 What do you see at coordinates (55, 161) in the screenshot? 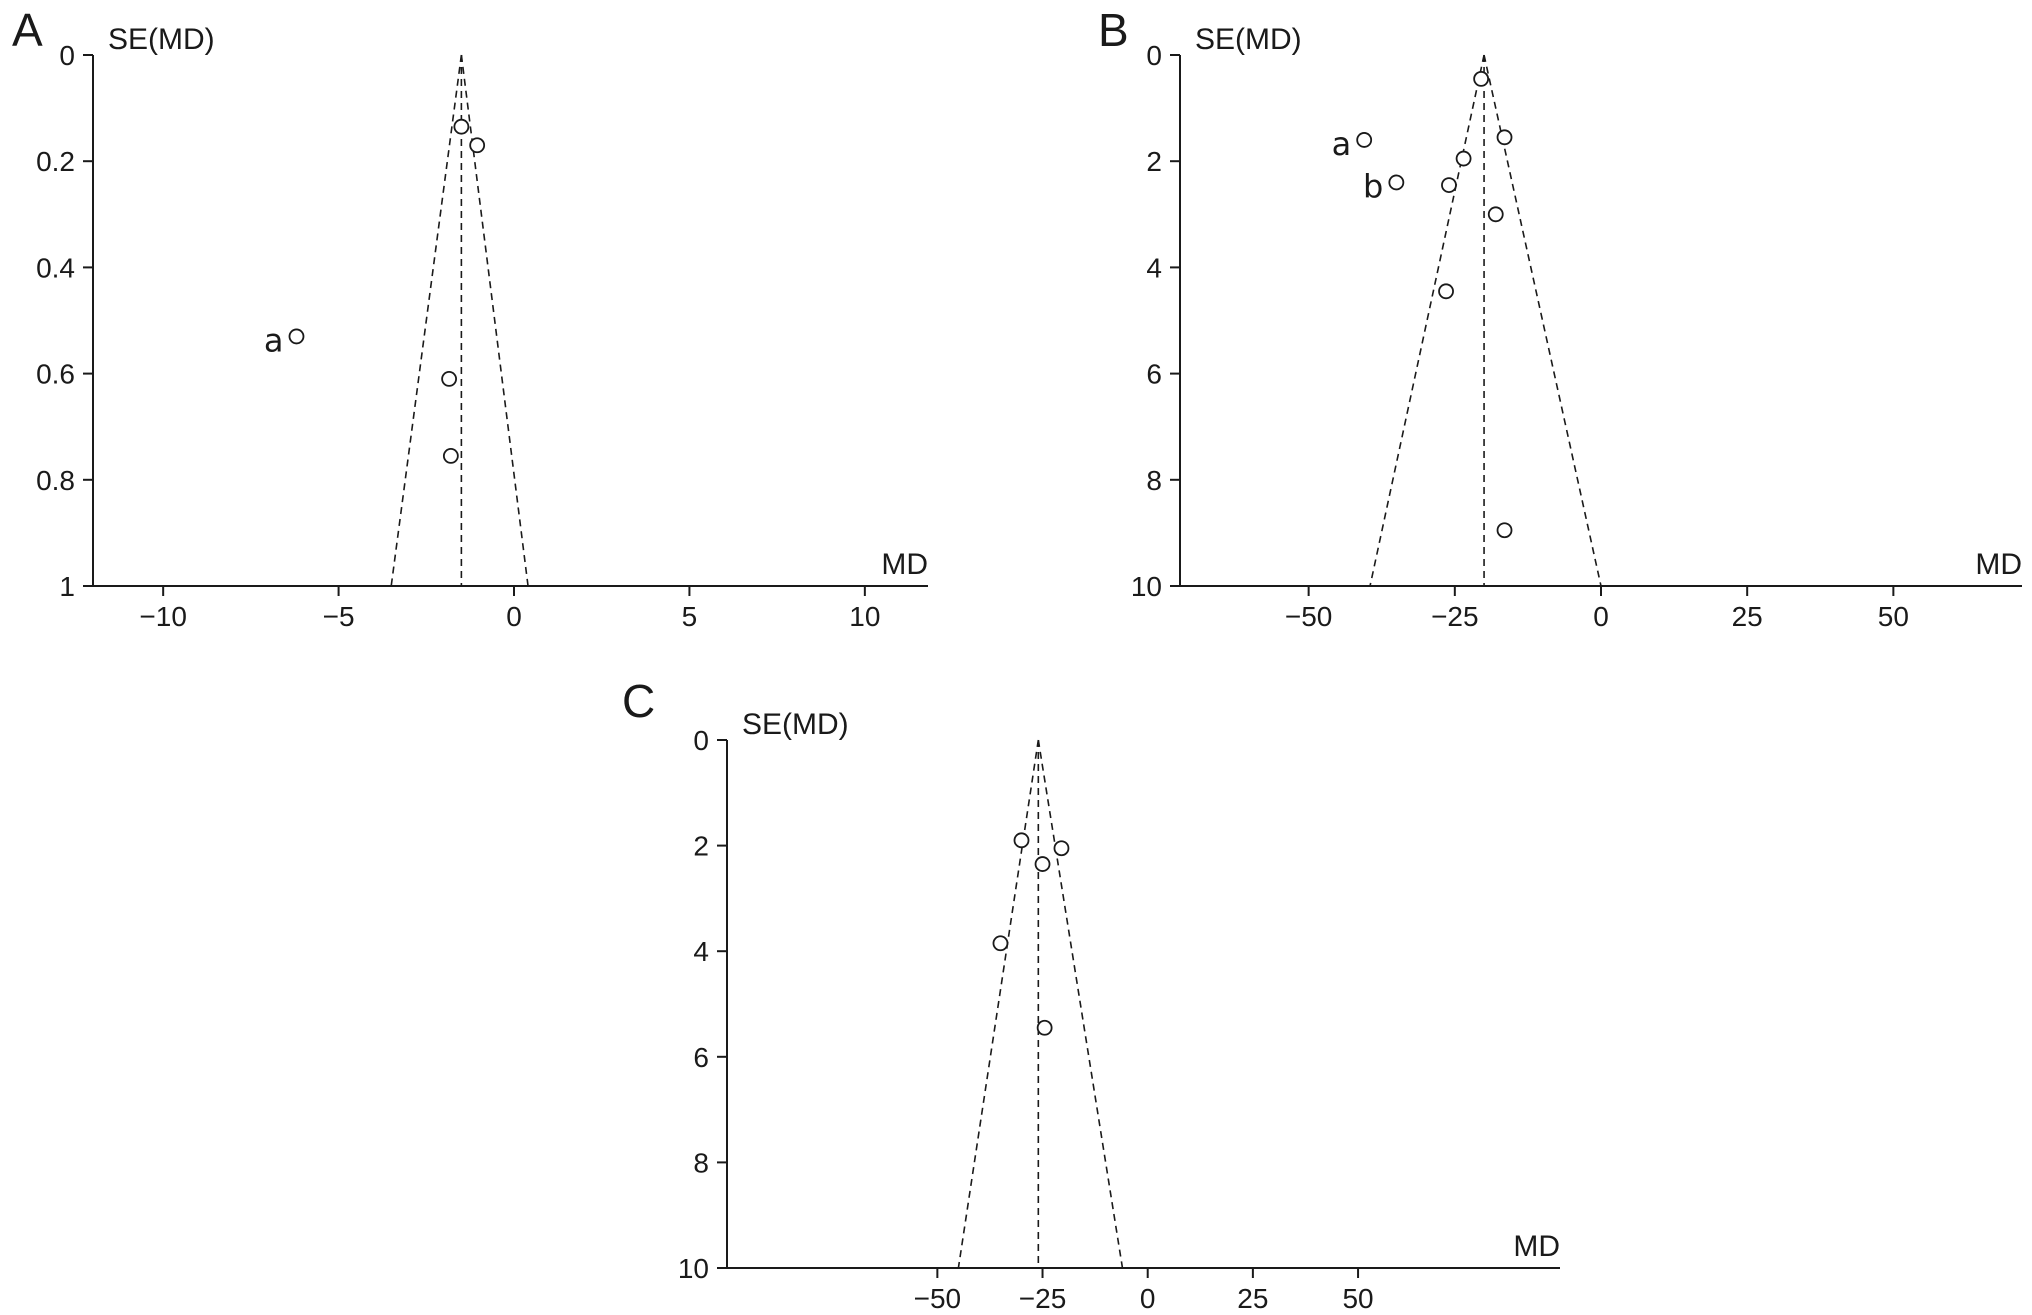
I see `y-tick-label: 0.2` at bounding box center [55, 161].